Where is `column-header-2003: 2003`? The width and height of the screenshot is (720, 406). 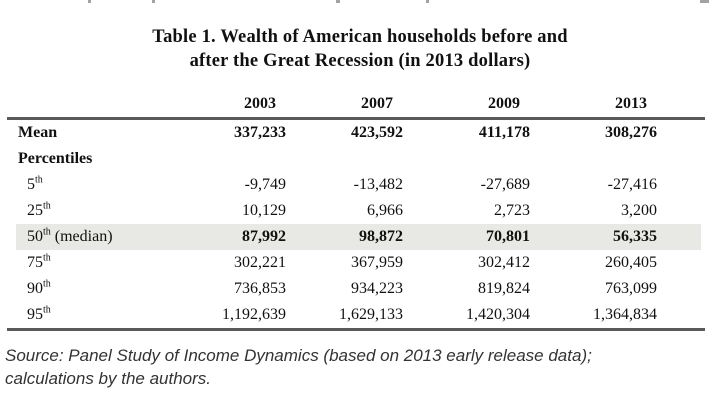
column-header-2003: 2003 is located at coordinates (260, 103).